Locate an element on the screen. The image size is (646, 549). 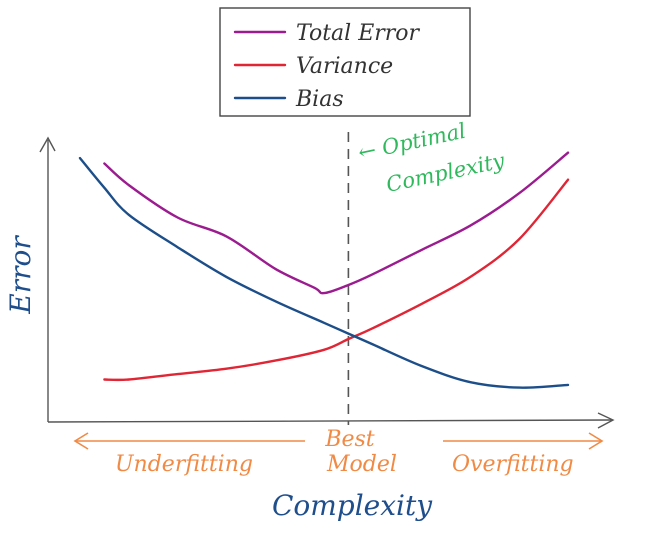
optimal-label-line1: ← Optimal is located at coordinates (412, 142).